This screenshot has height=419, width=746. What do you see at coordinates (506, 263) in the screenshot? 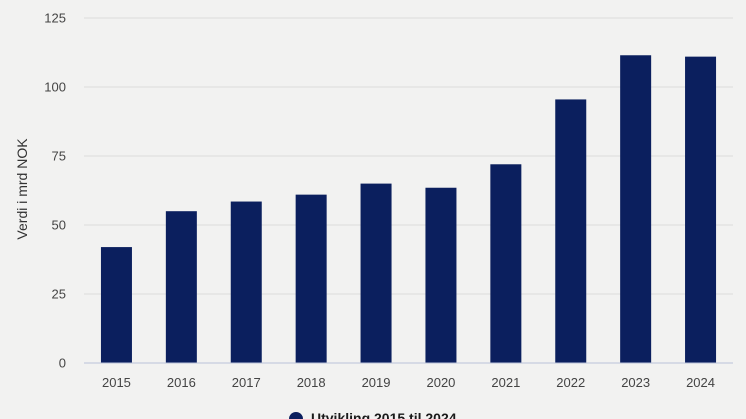
I see `bar-2021` at bounding box center [506, 263].